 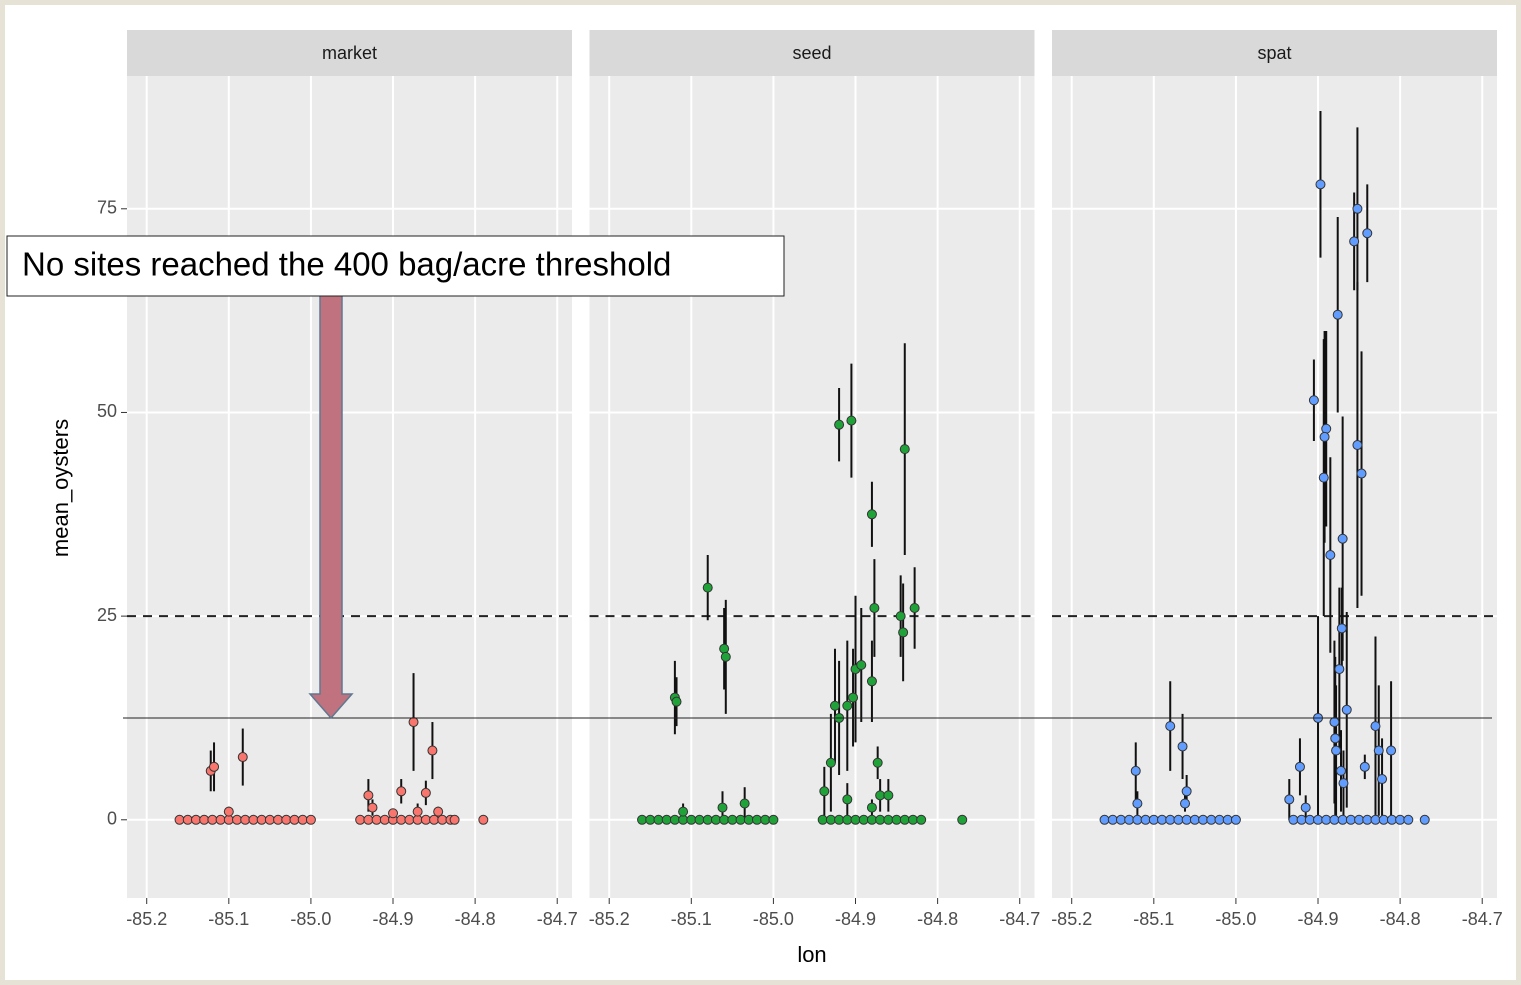 I want to click on arrow, so click(x=331, y=507).